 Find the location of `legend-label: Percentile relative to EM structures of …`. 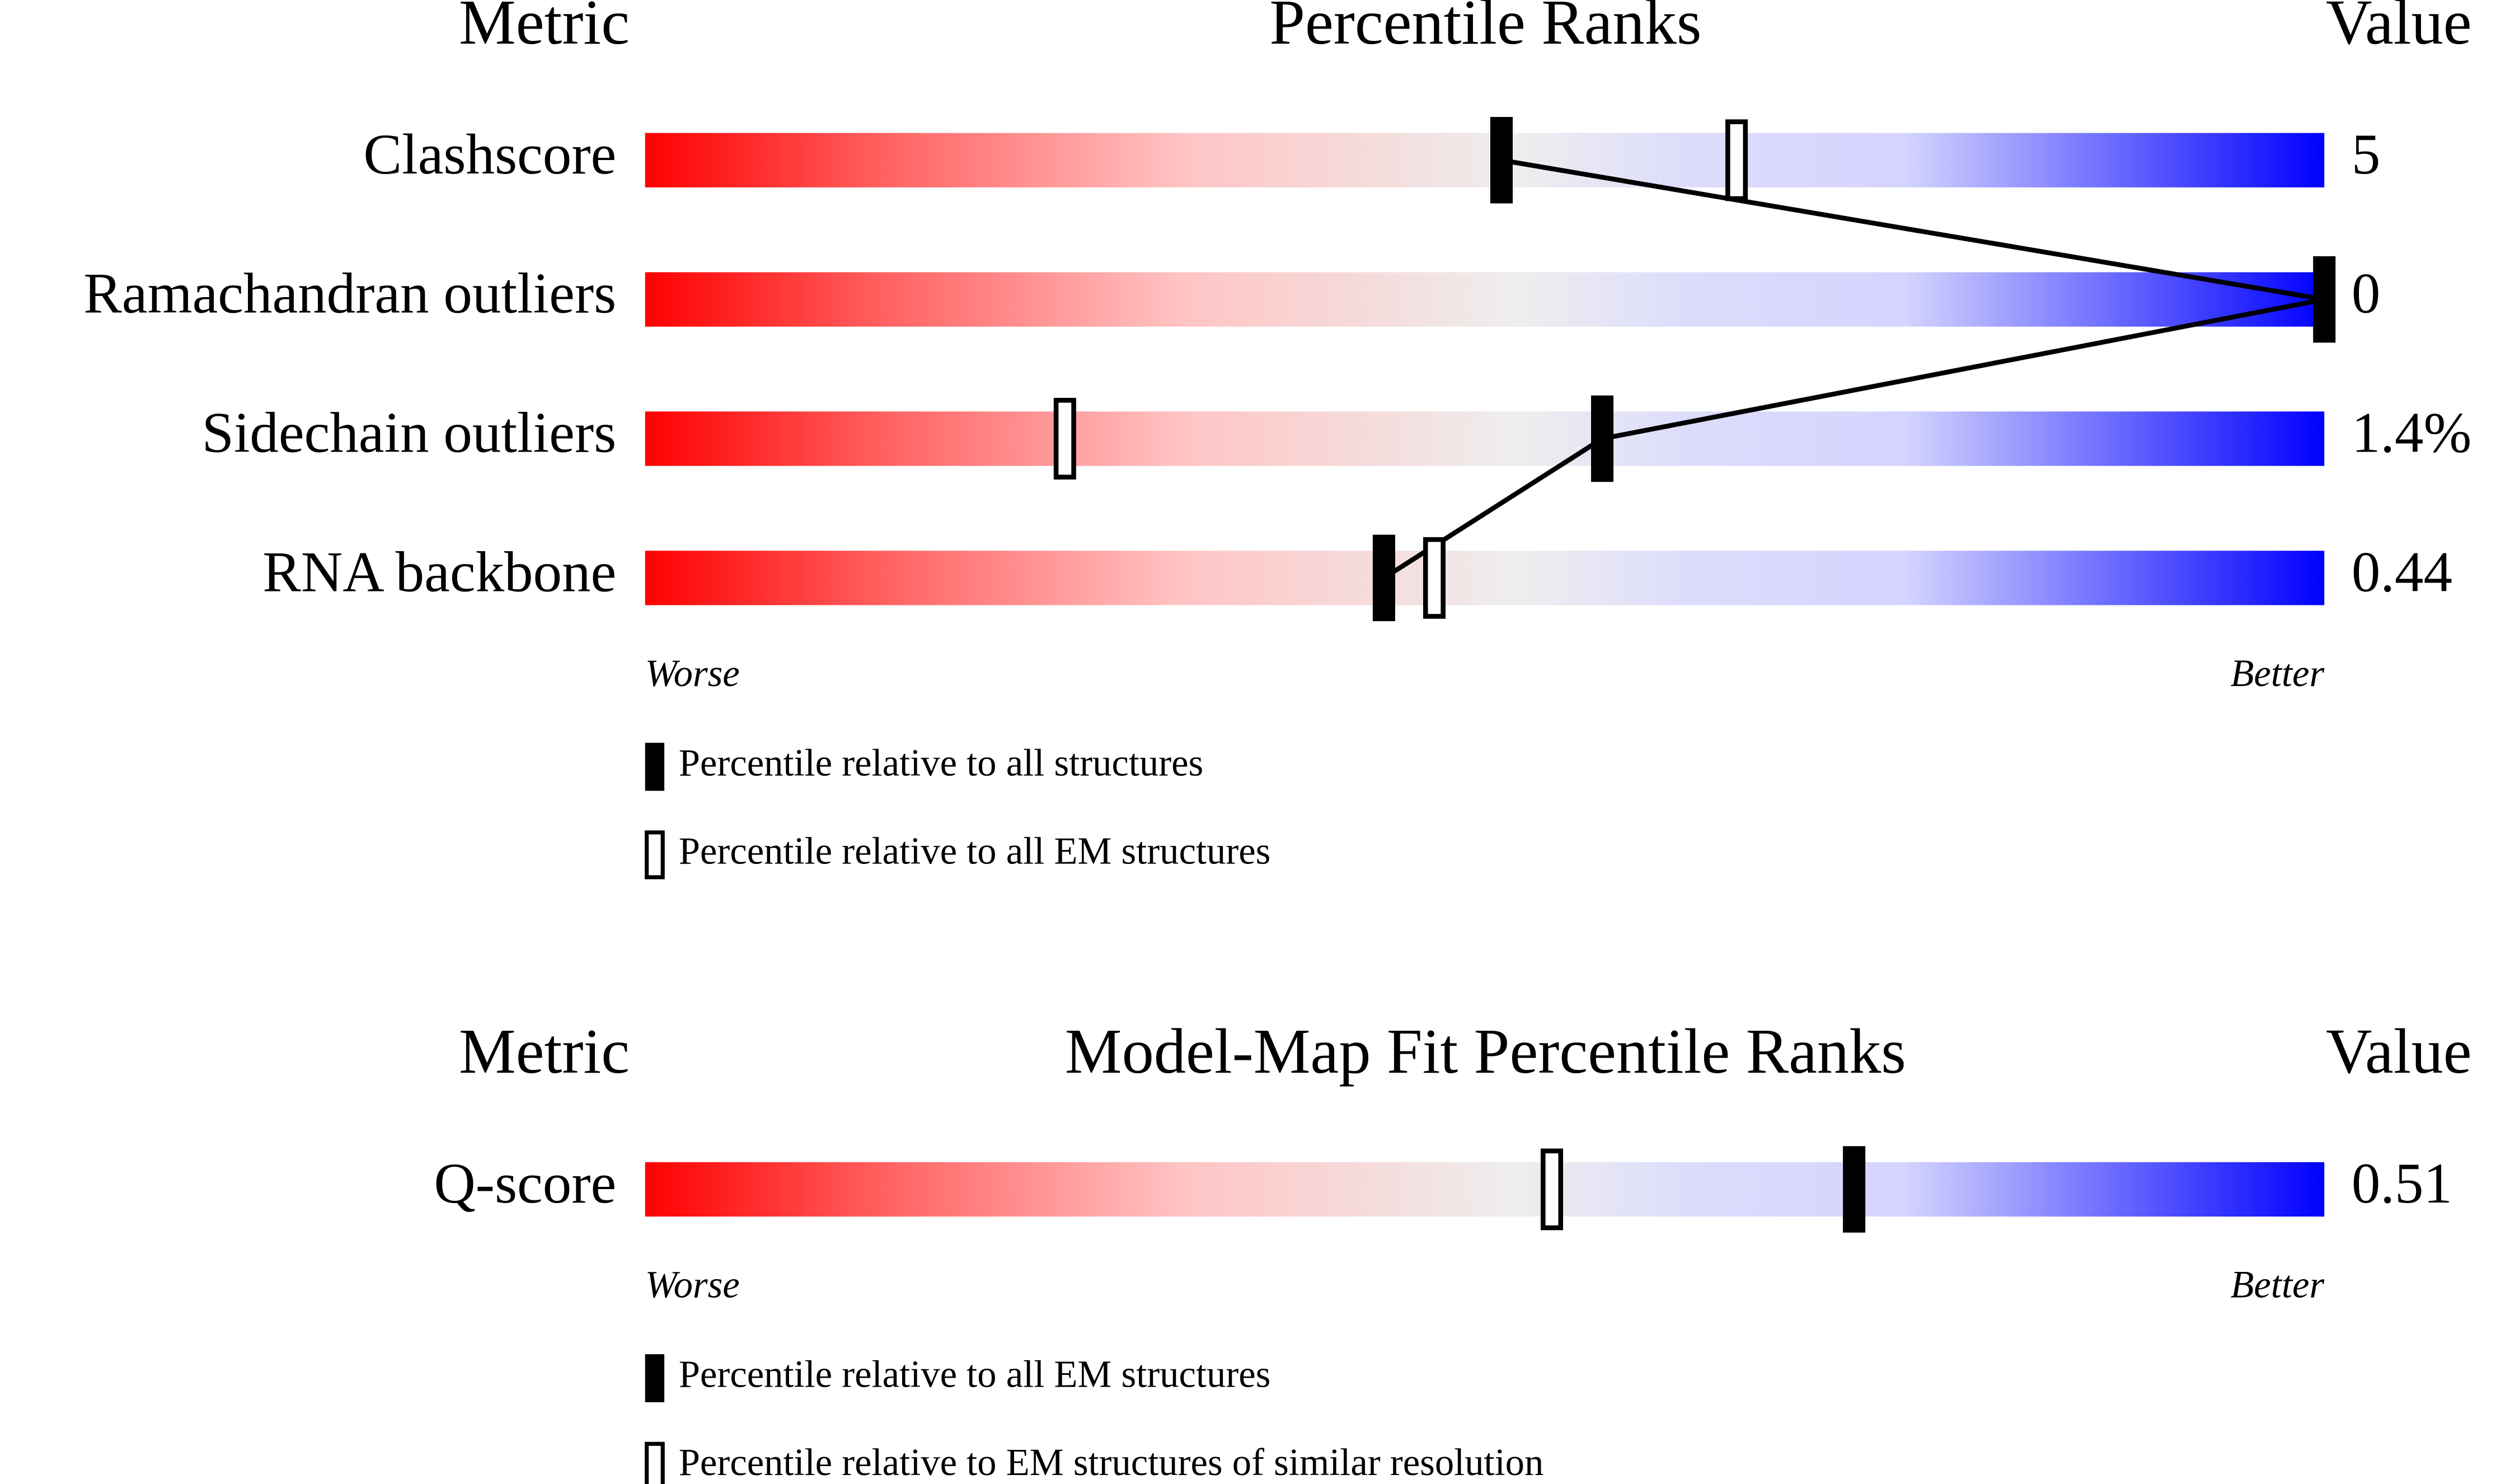

legend-label: Percentile relative to EM structures of … is located at coordinates (1111, 1462).